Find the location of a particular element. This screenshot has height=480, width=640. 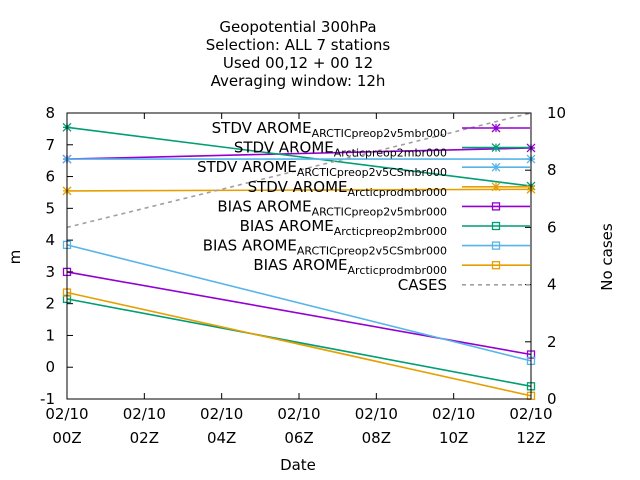

y-tick-label: 6 is located at coordinates (50, 177).